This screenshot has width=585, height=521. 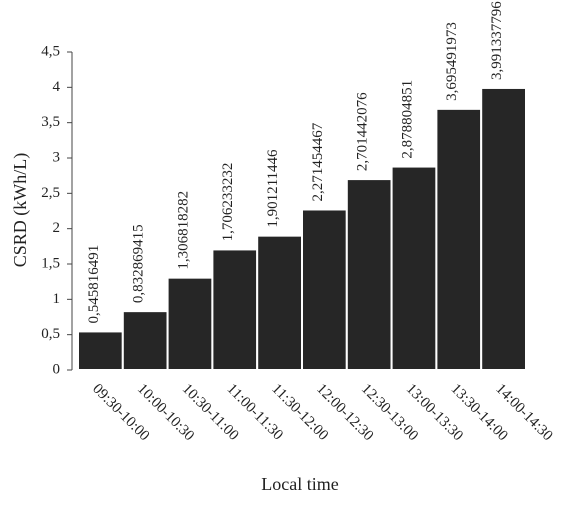 What do you see at coordinates (497, 40) in the screenshot?
I see `value-label: 3,991337796` at bounding box center [497, 40].